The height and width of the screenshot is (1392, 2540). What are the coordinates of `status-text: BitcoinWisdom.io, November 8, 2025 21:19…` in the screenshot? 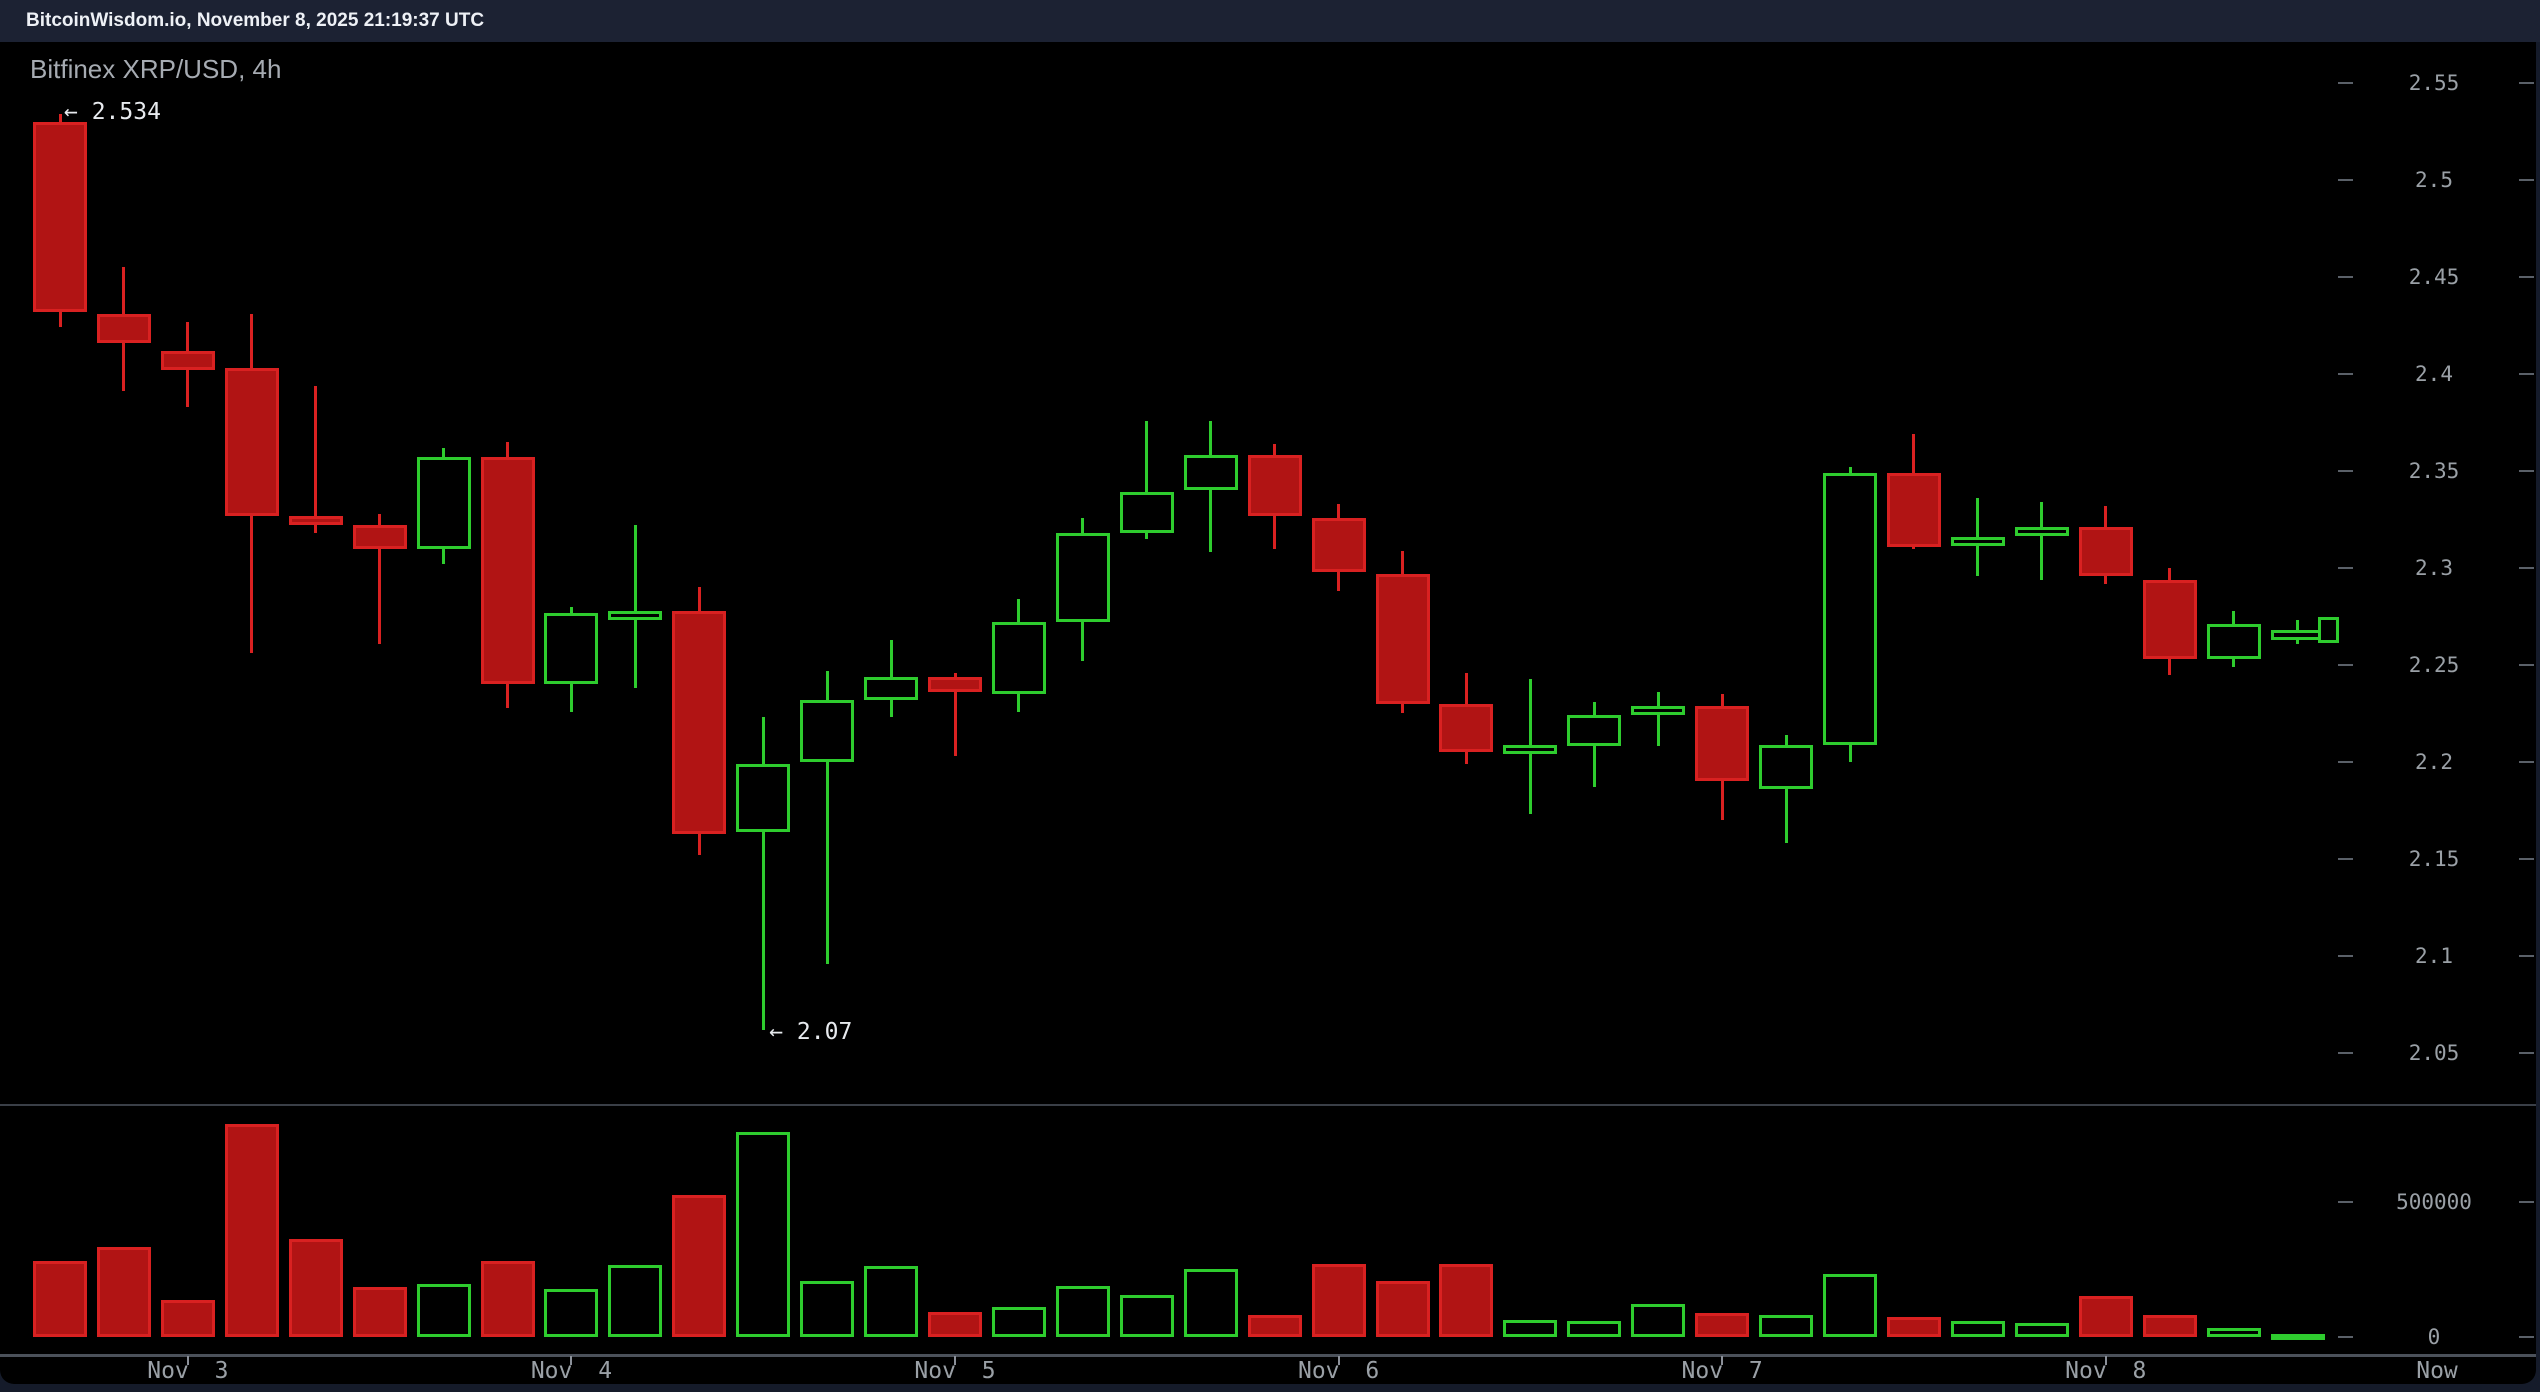 It's located at (255, 20).